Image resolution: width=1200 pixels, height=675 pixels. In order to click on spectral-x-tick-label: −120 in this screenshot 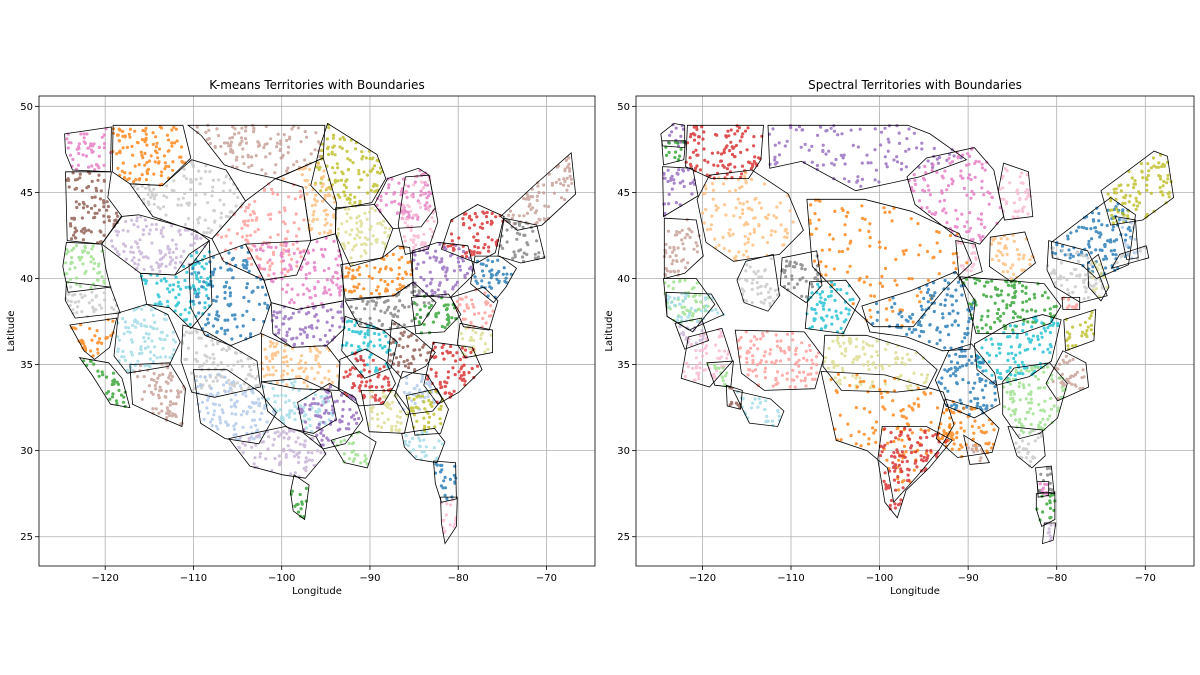, I will do `click(702, 578)`.